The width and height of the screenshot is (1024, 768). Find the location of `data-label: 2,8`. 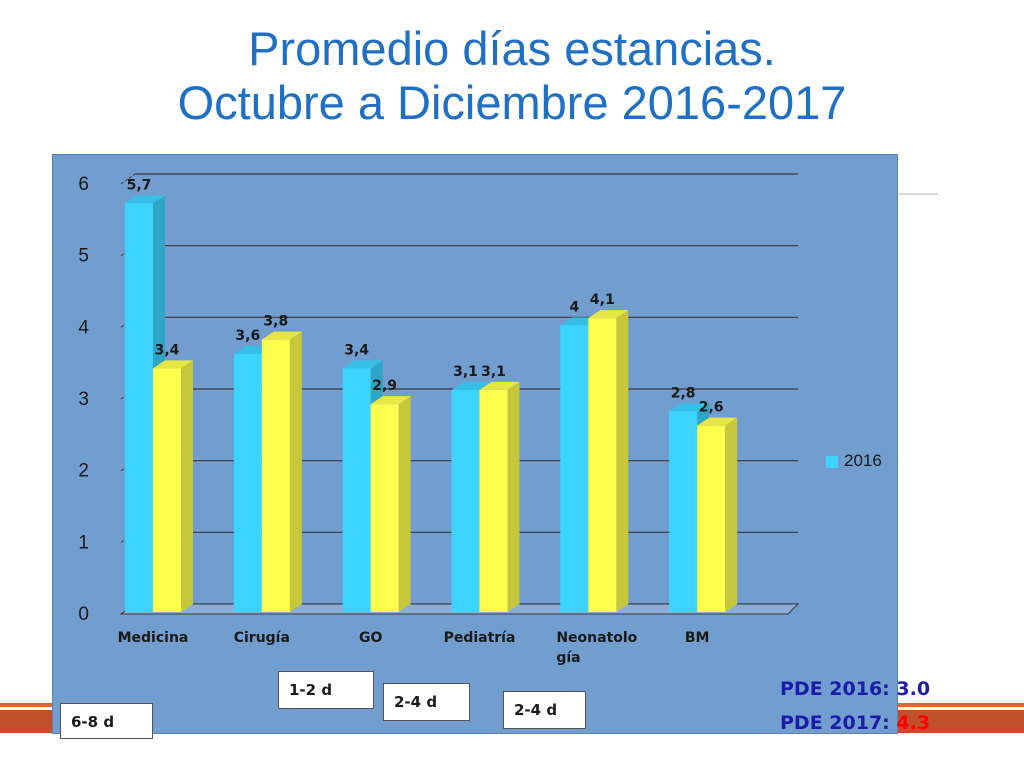

data-label: 2,8 is located at coordinates (683, 393).